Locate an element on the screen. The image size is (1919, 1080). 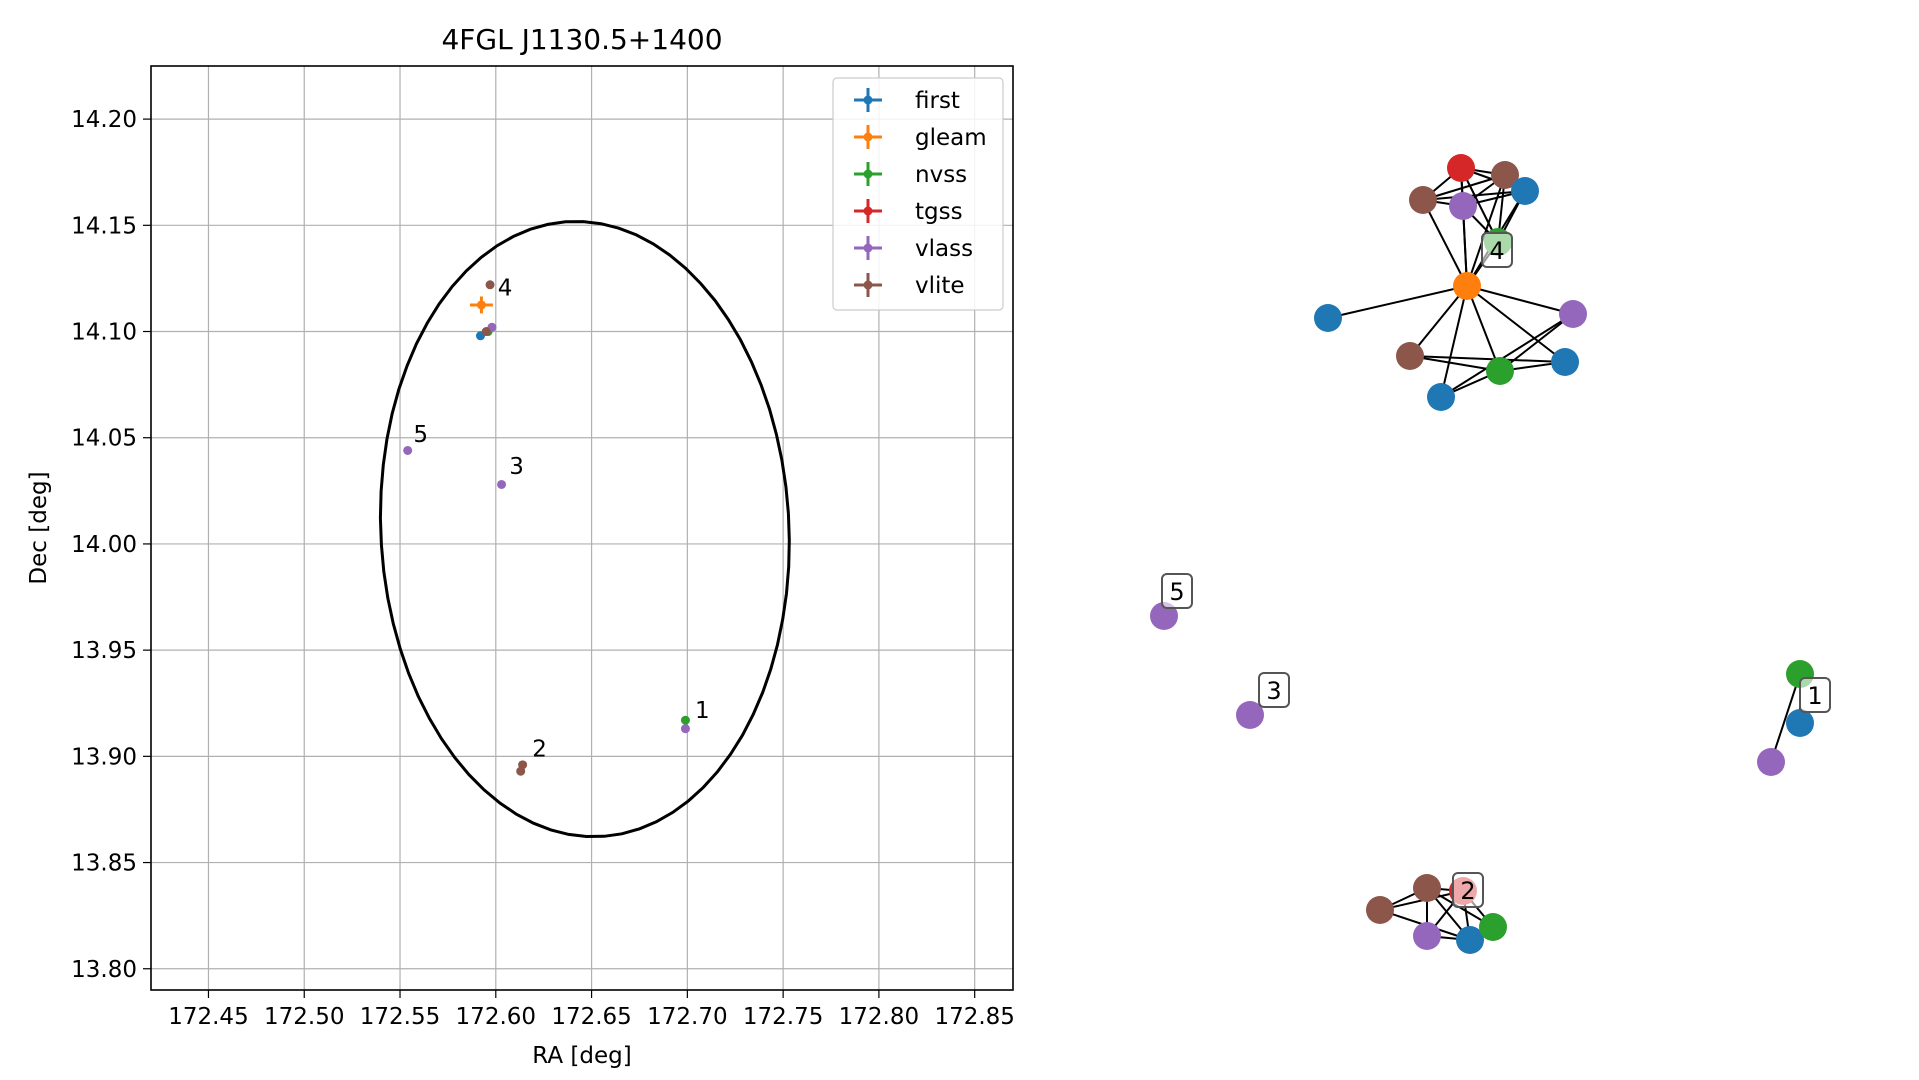
network-group: 1 is located at coordinates (1794, 718).